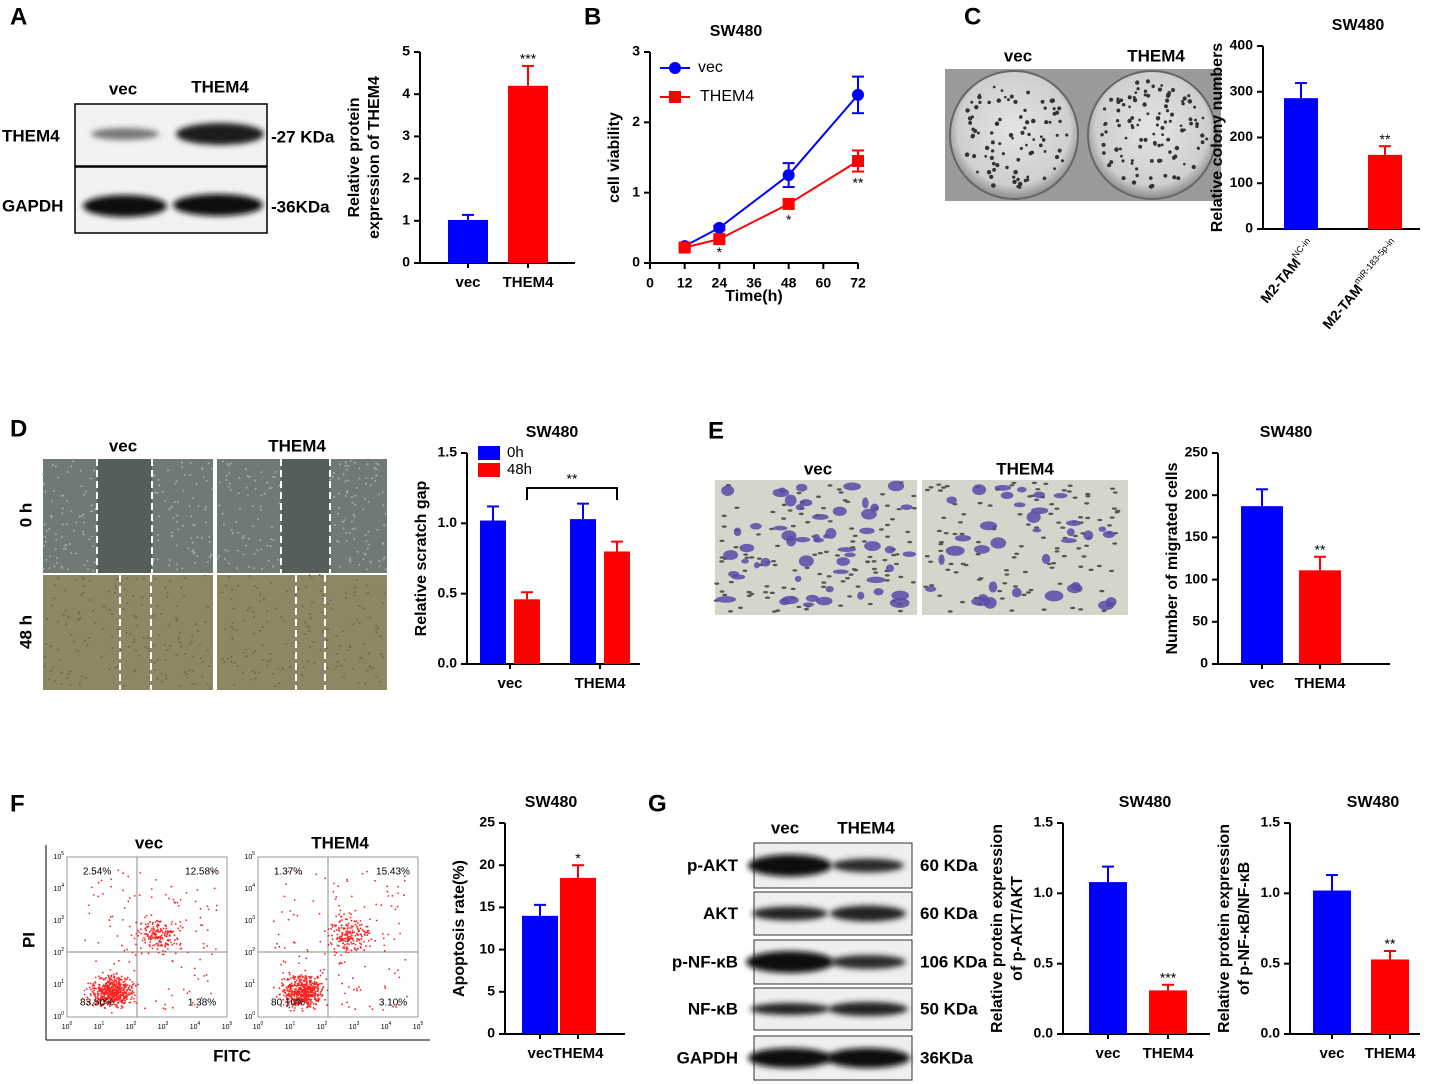 Image resolution: width=1436 pixels, height=1084 pixels. Describe the element at coordinates (583, 591) in the screenshot. I see `bar` at that location.